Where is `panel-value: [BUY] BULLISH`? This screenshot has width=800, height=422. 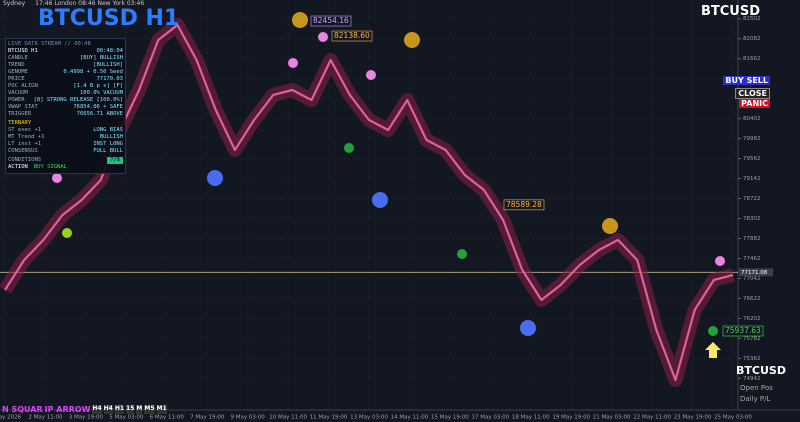 panel-value: [BUY] BULLISH is located at coordinates (101, 58).